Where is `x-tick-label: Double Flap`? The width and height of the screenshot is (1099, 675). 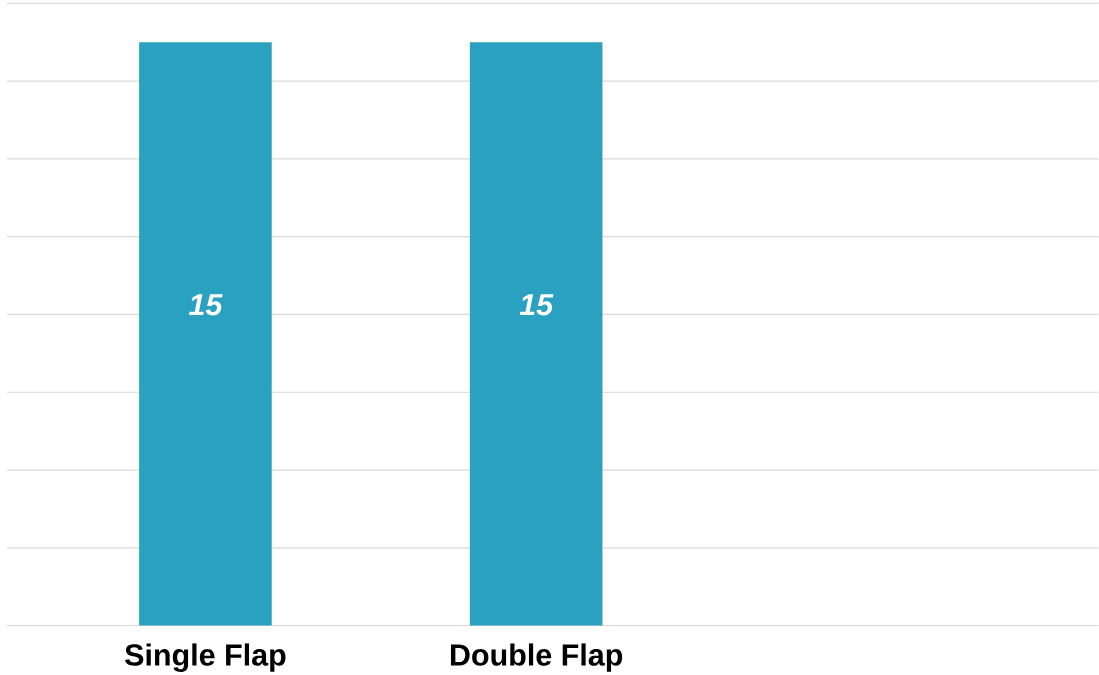 x-tick-label: Double Flap is located at coordinates (536, 657).